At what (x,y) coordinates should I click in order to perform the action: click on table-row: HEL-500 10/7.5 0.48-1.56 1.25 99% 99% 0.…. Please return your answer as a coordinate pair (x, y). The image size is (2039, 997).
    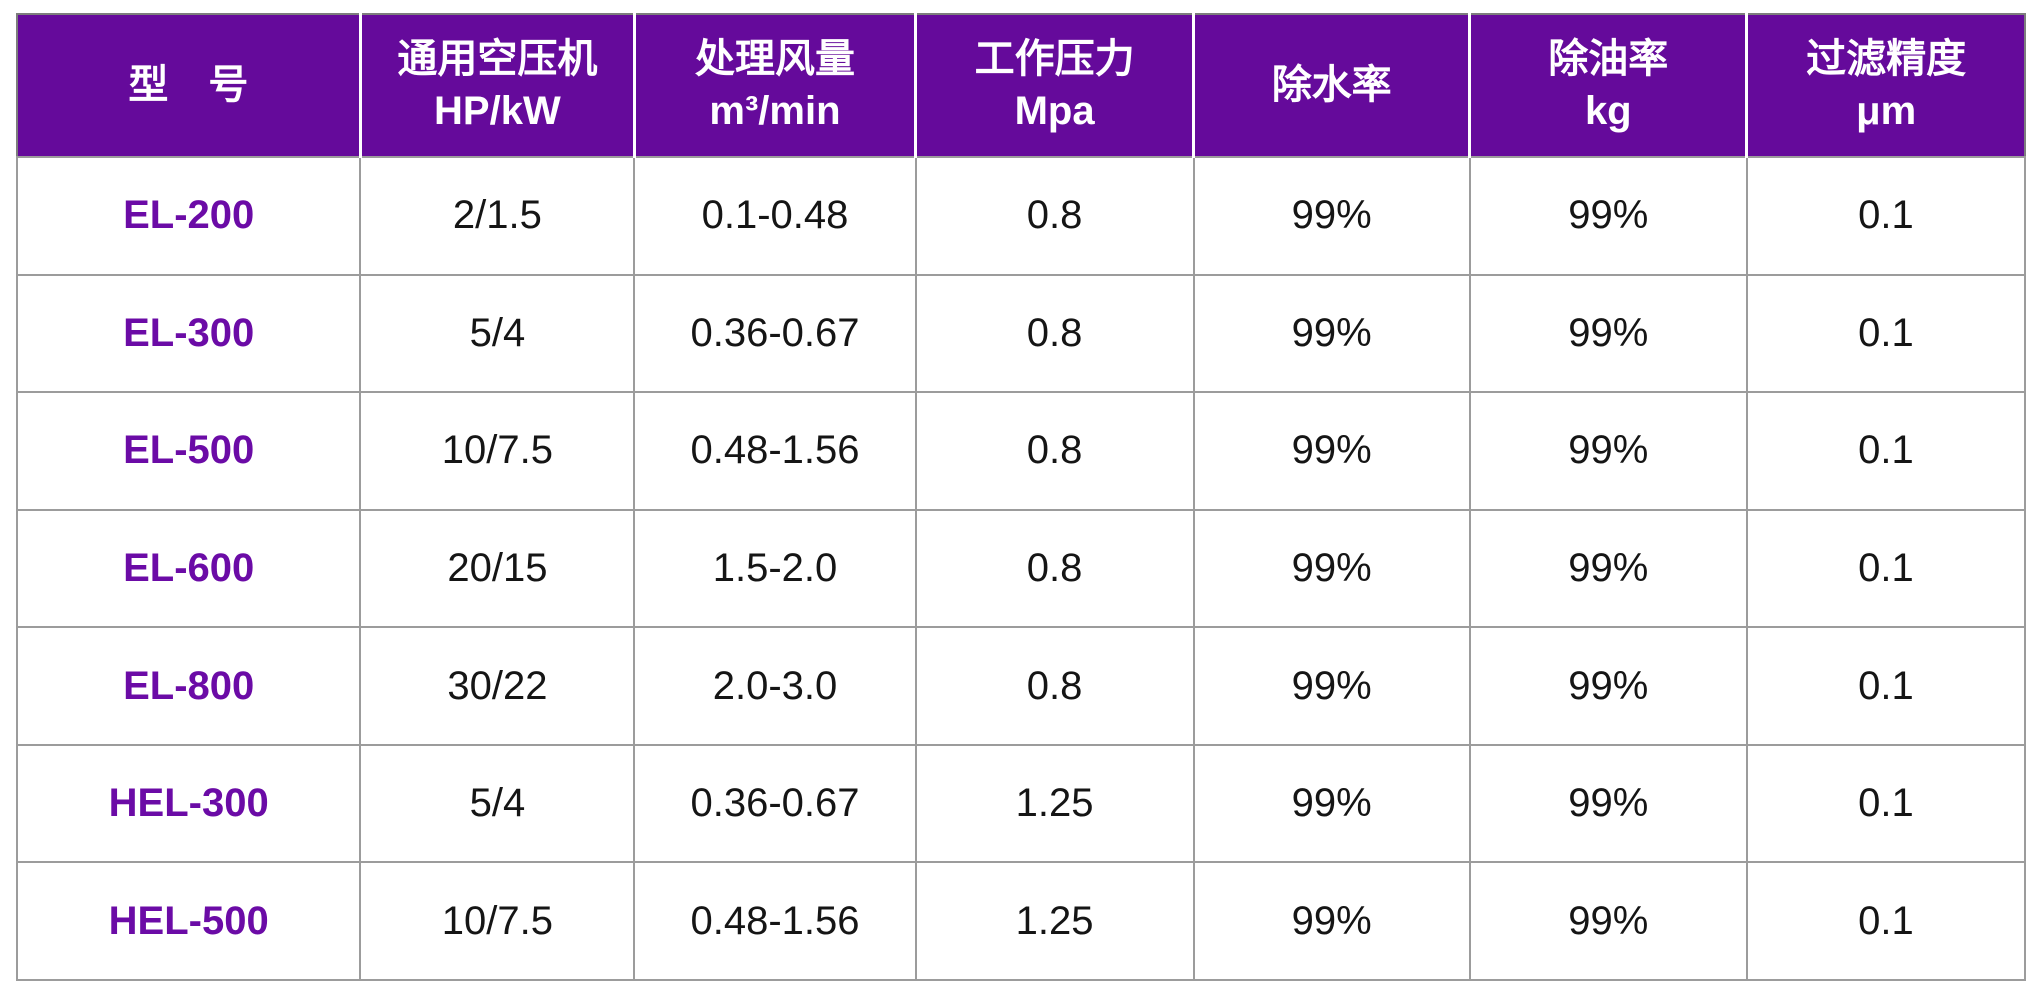
    Looking at the image, I should click on (1021, 921).